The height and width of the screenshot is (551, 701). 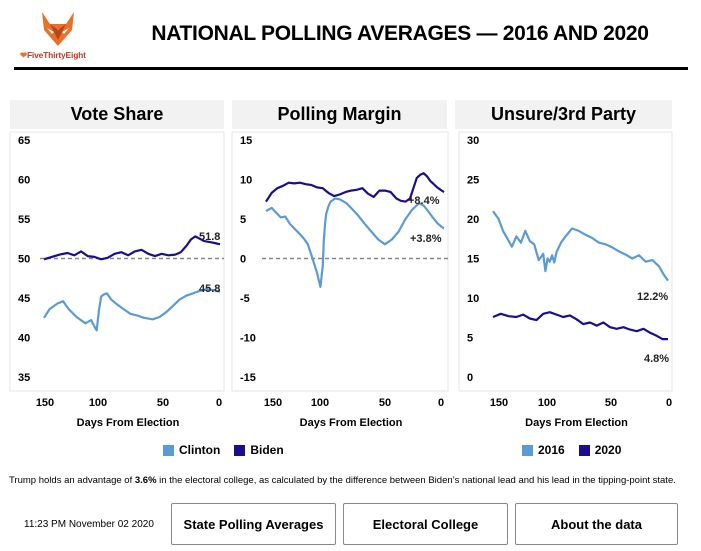 What do you see at coordinates (56, 55) in the screenshot?
I see `logo-wordmark: FiveThirtyEight` at bounding box center [56, 55].